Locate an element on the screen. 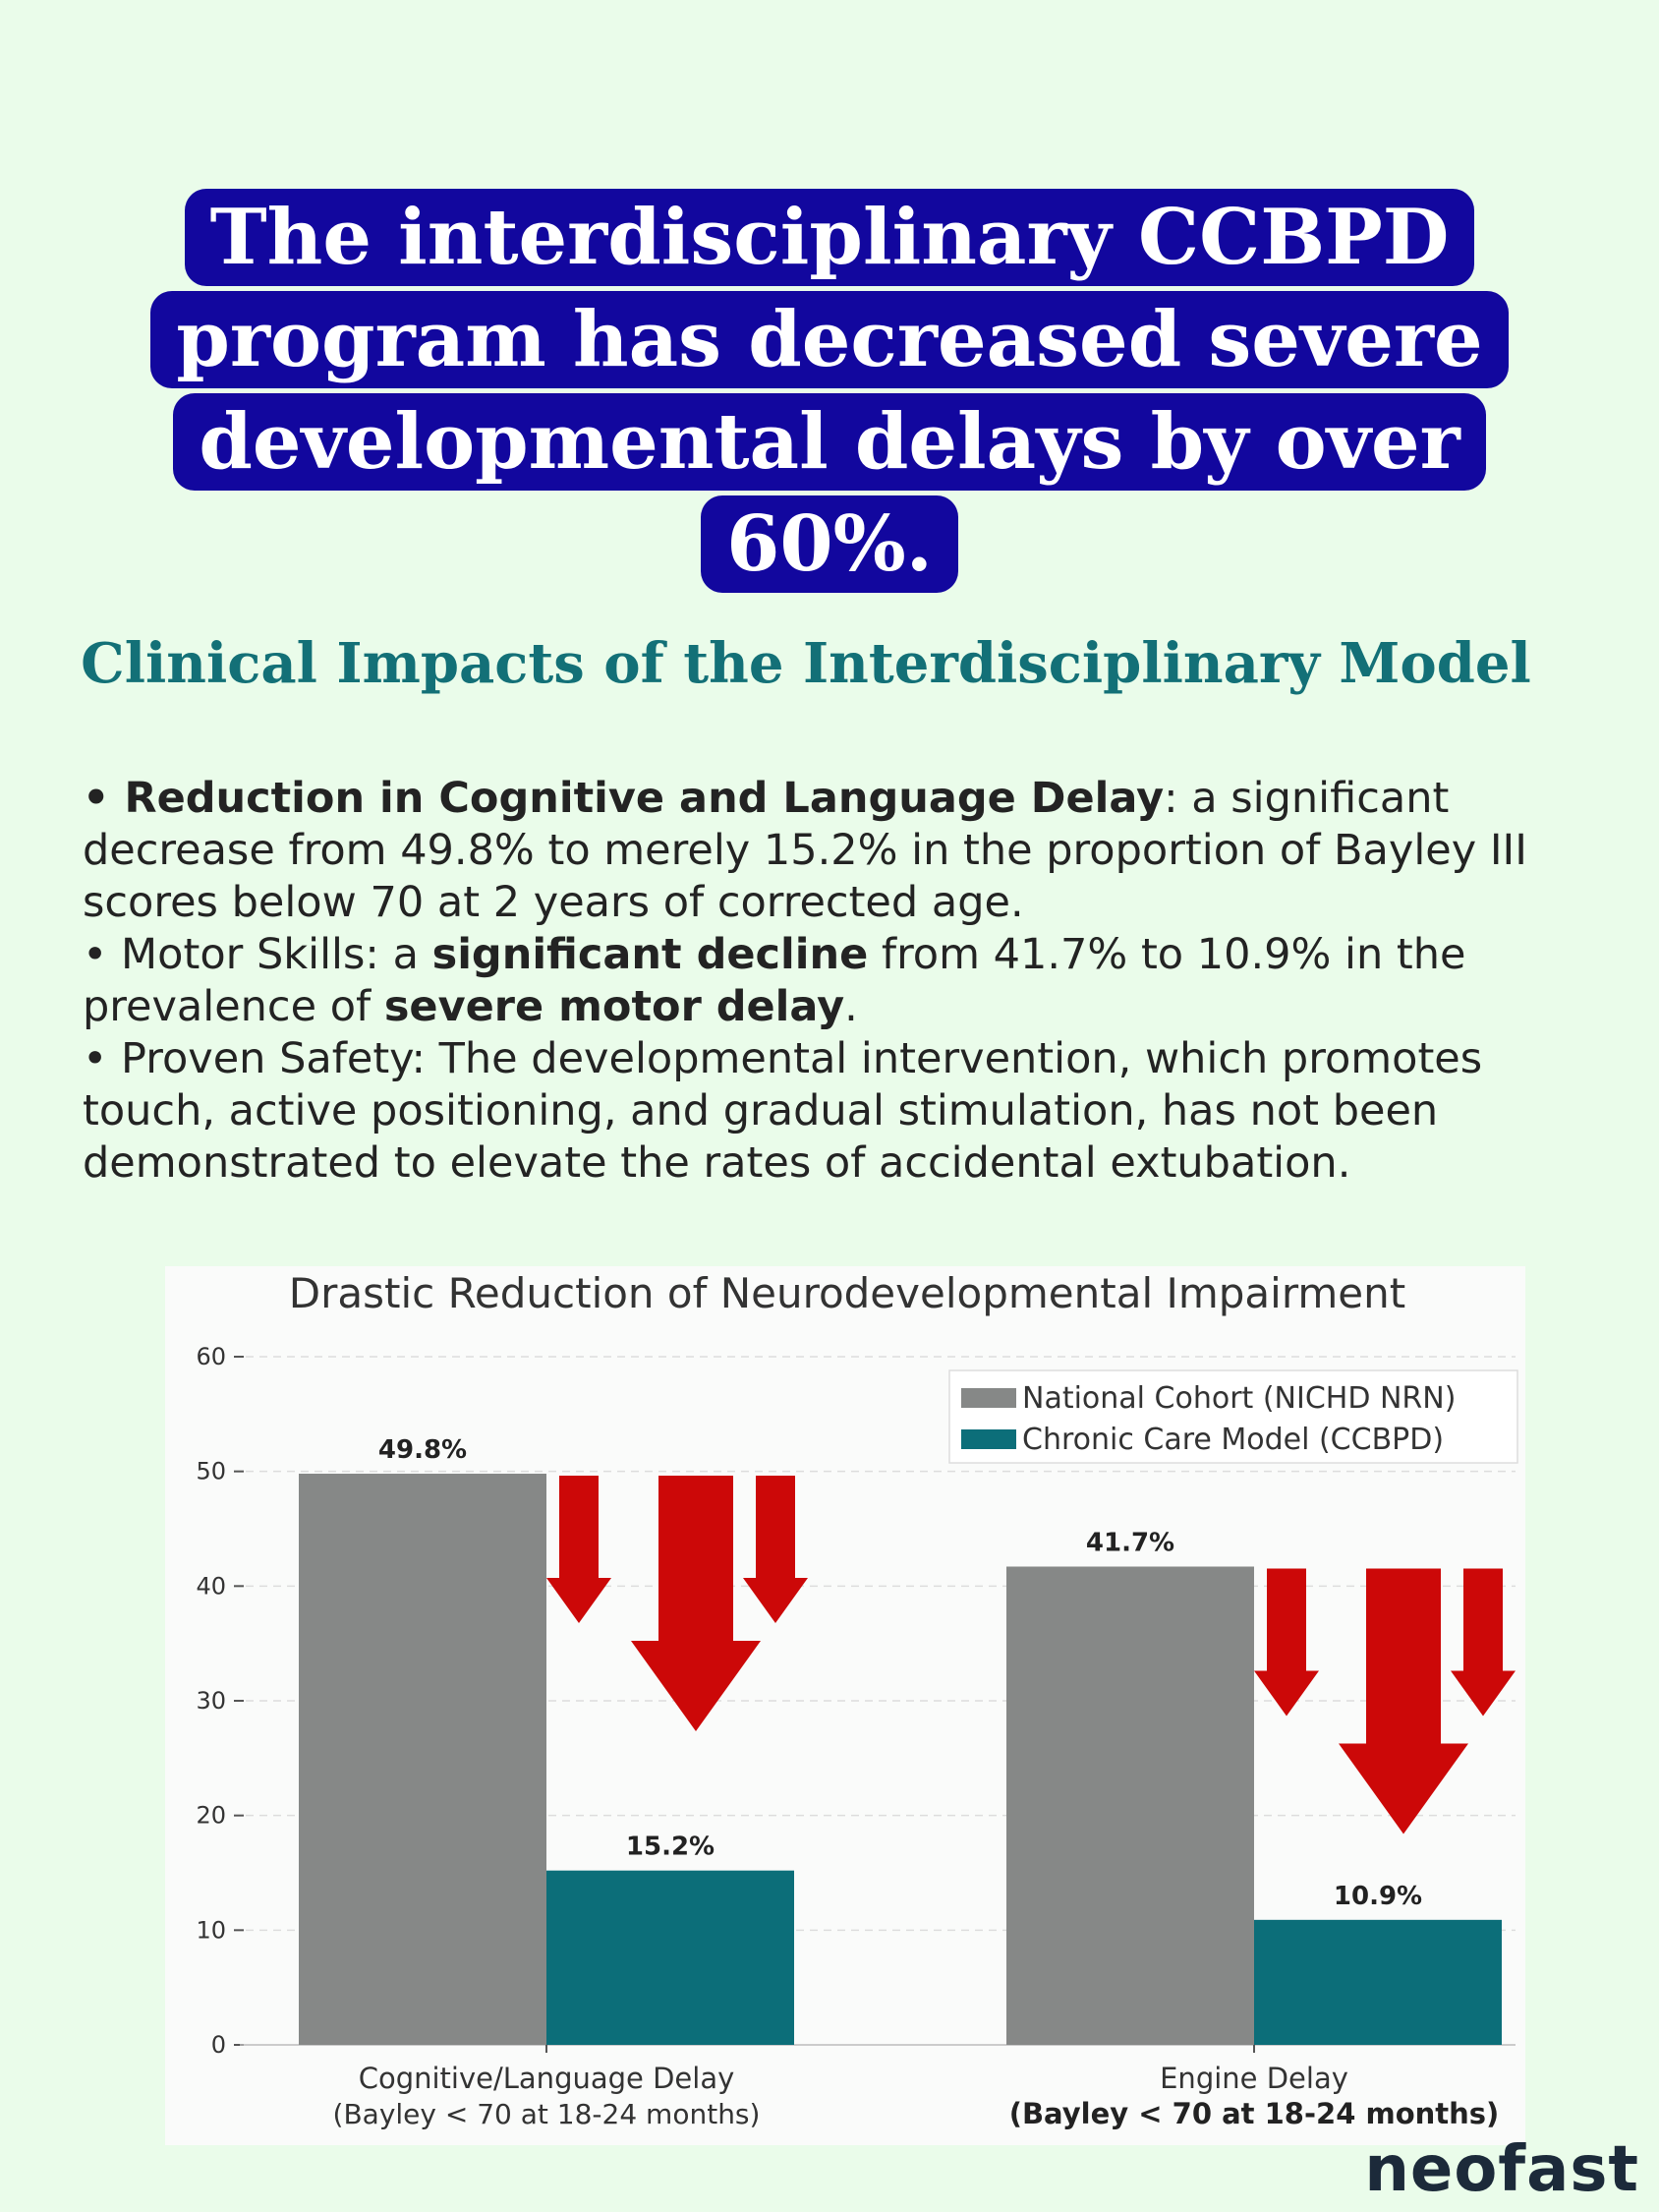  data-label: 10.9% is located at coordinates (1378, 1897).